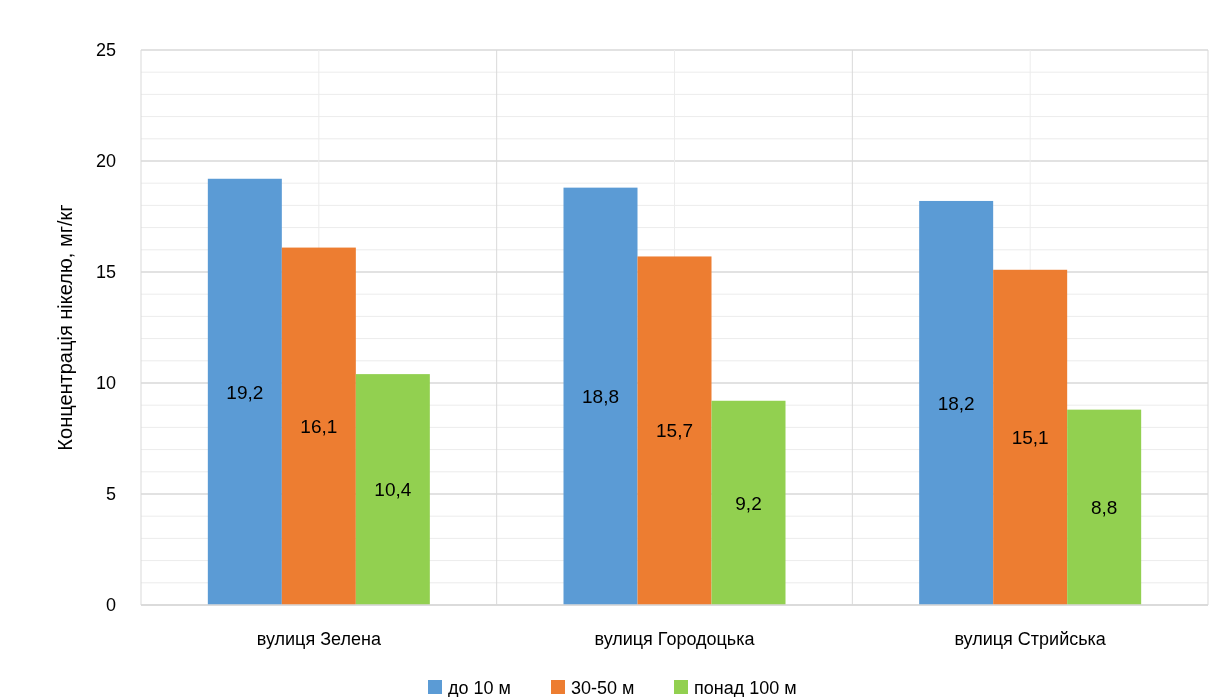 The image size is (1224, 697). I want to click on text: 15,7, so click(674, 431).